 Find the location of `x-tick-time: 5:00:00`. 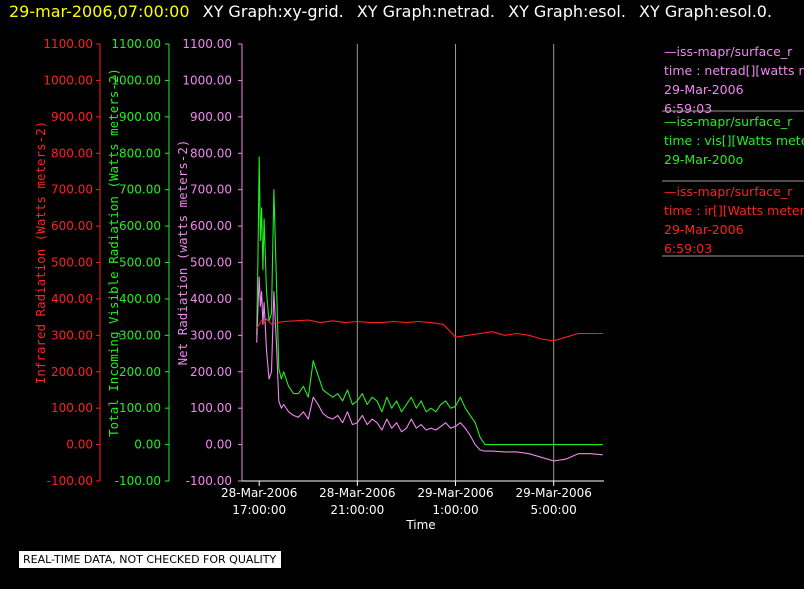

x-tick-time: 5:00:00 is located at coordinates (554, 510).